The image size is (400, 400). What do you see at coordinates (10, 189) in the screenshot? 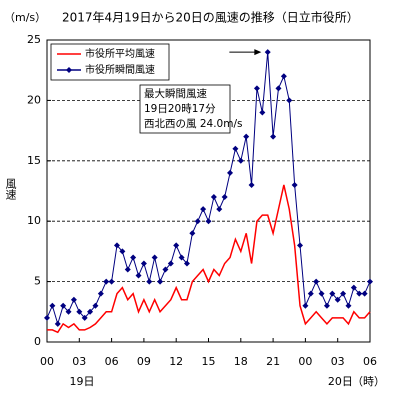
I see `y-axis-label: 風速` at bounding box center [10, 189].